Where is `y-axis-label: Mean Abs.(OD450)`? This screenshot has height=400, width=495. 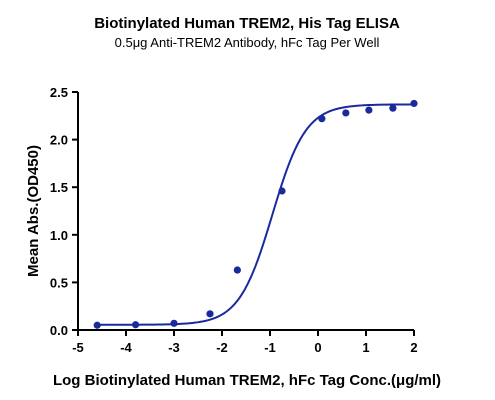 y-axis-label: Mean Abs.(OD450) is located at coordinates (33, 211).